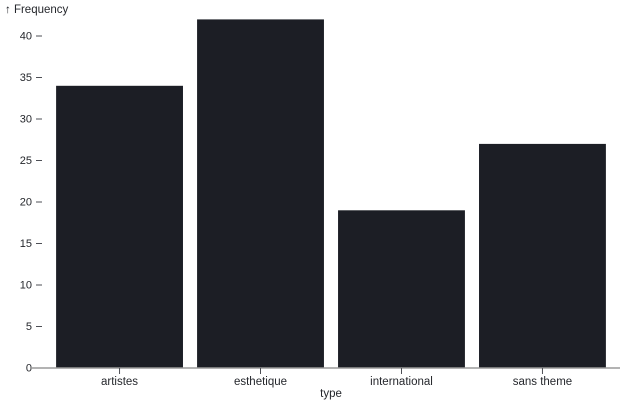 This screenshot has width=640, height=400. Describe the element at coordinates (260, 382) in the screenshot. I see `x-tick-label: esthetique` at that location.